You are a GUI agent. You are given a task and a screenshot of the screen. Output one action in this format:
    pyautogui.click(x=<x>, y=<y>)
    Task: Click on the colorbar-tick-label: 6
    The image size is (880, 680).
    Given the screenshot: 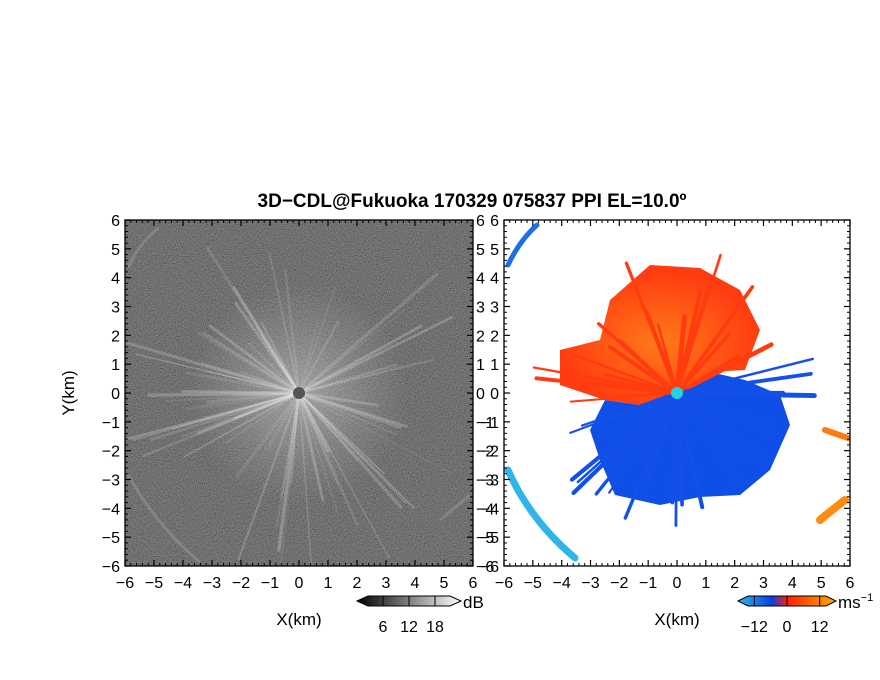 What is the action you would take?
    pyautogui.click(x=383, y=627)
    